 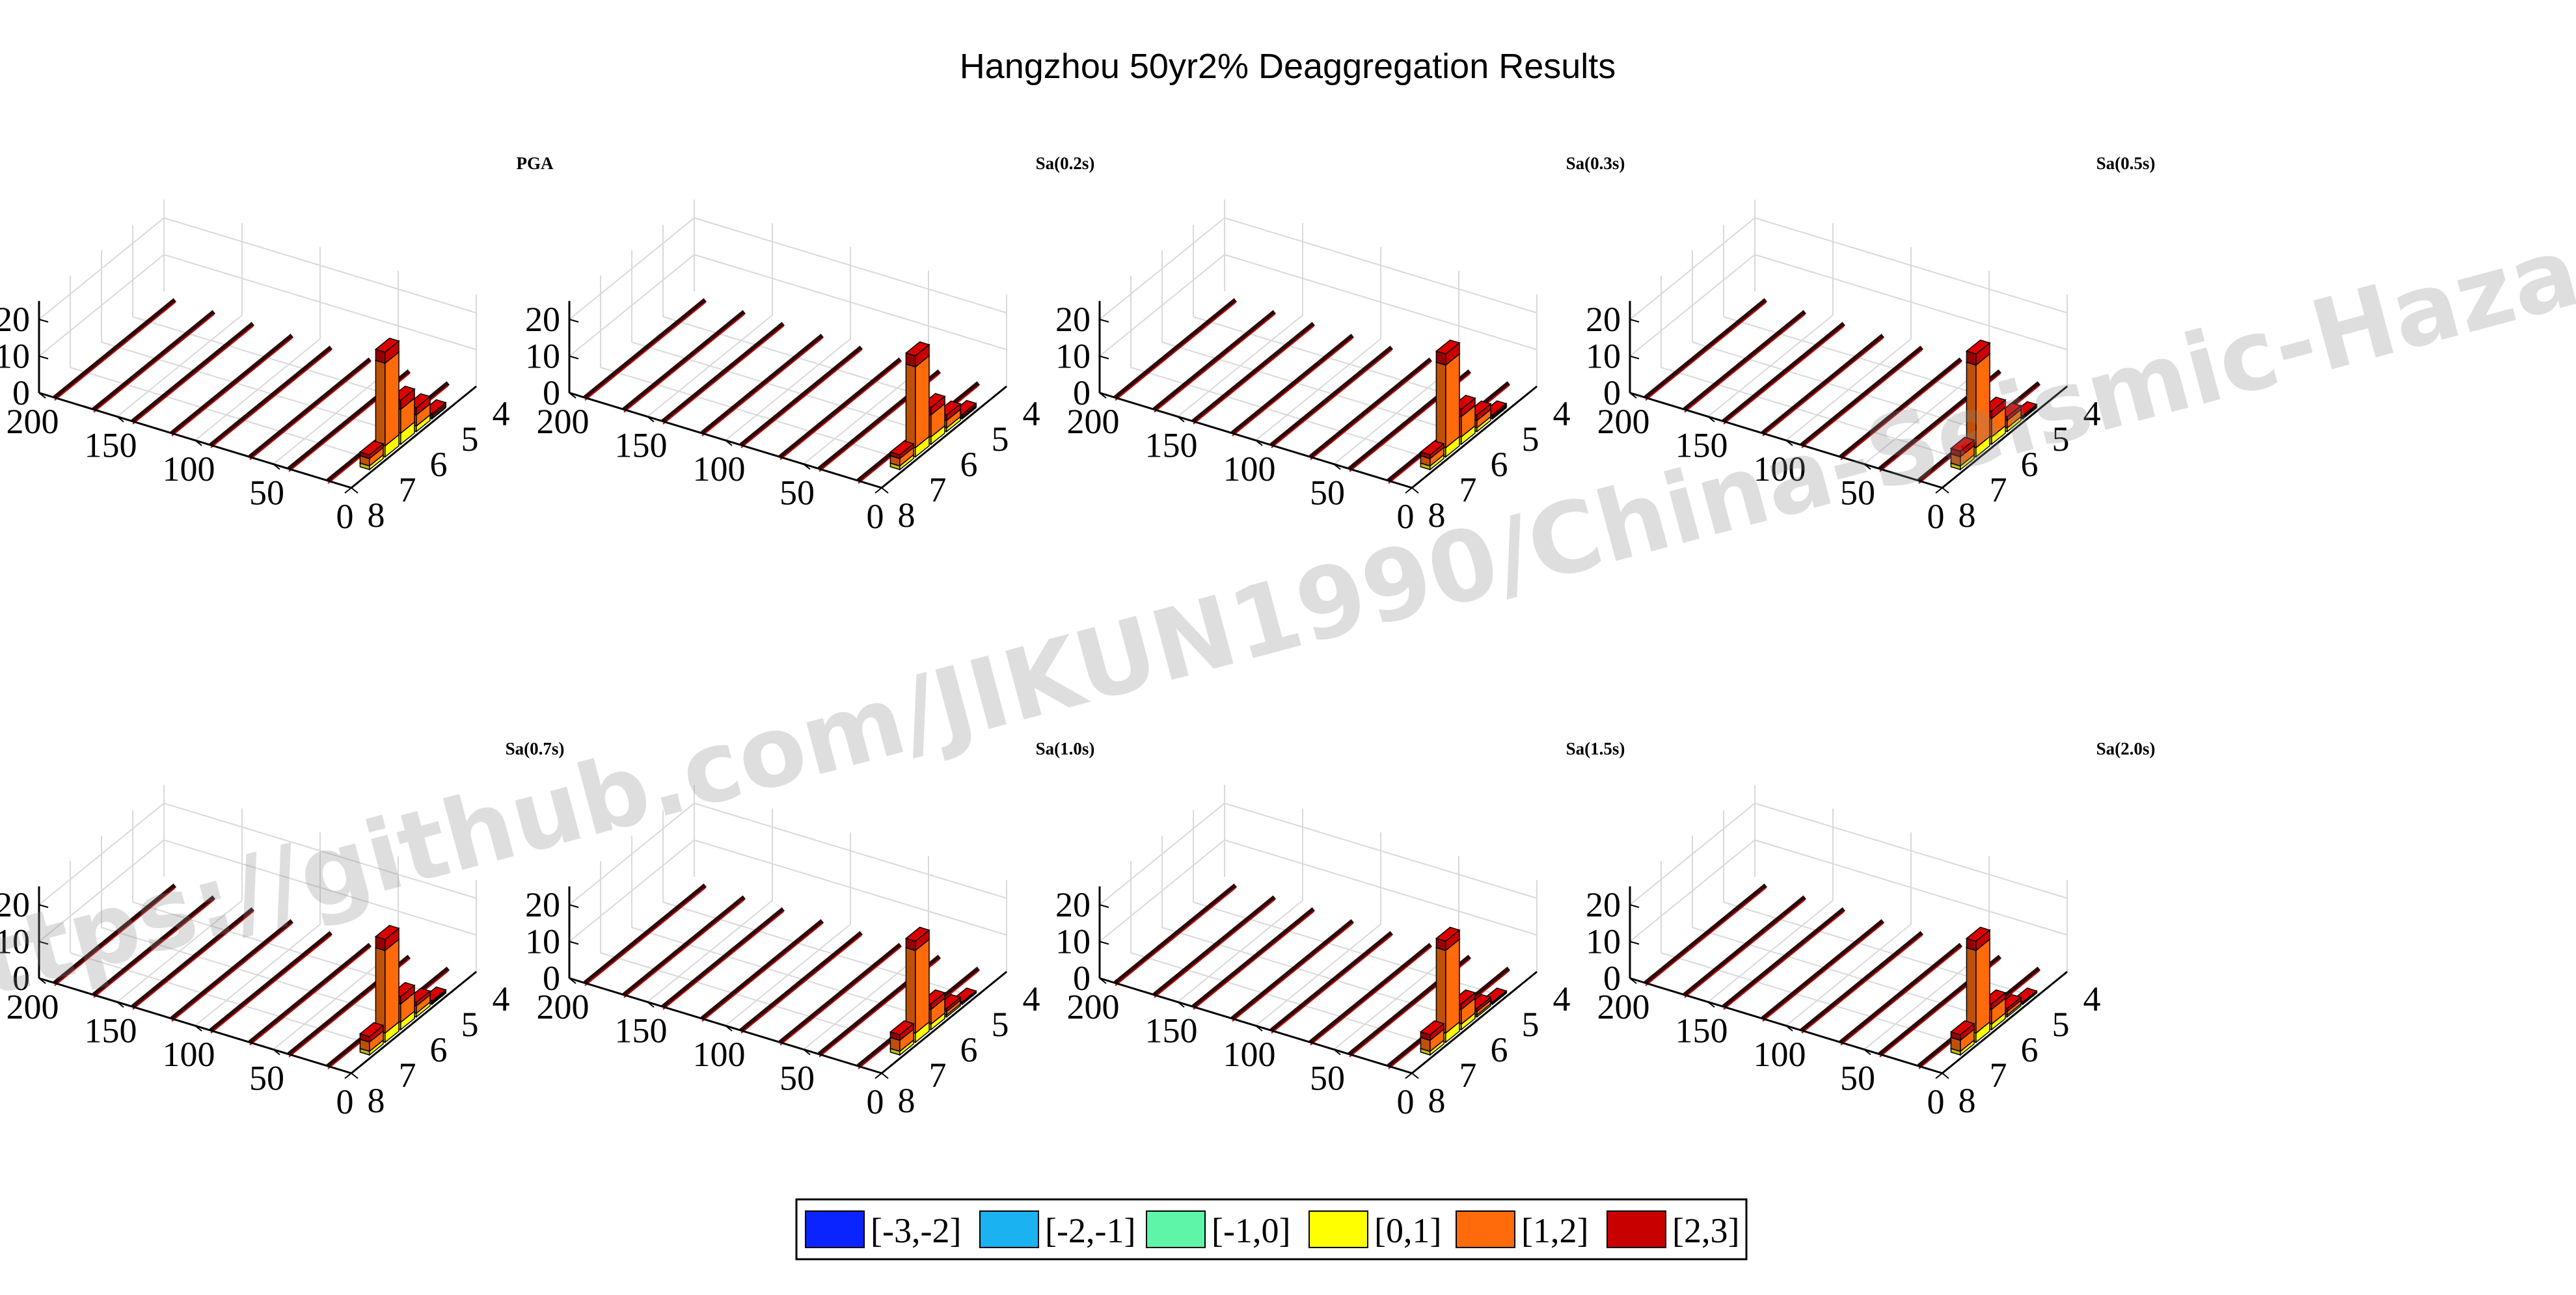 I want to click on magnitude-tick-label: 5, so click(x=2061, y=1024).